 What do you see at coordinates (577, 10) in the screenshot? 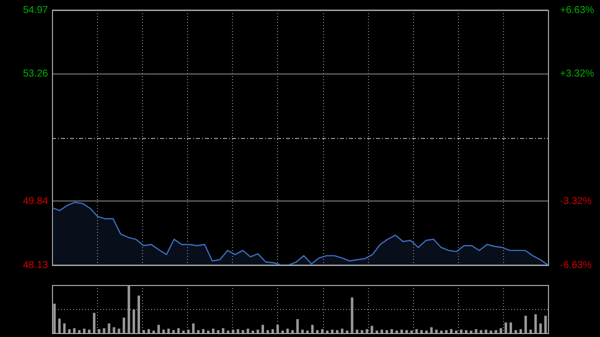
I see `y2-tick-label: +6.63%` at bounding box center [577, 10].